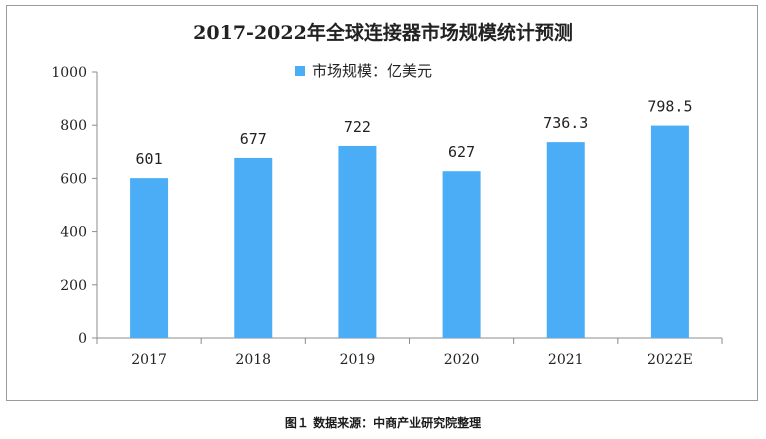  What do you see at coordinates (372, 71) in the screenshot?
I see `legend-label: 市场规模：亿美元` at bounding box center [372, 71].